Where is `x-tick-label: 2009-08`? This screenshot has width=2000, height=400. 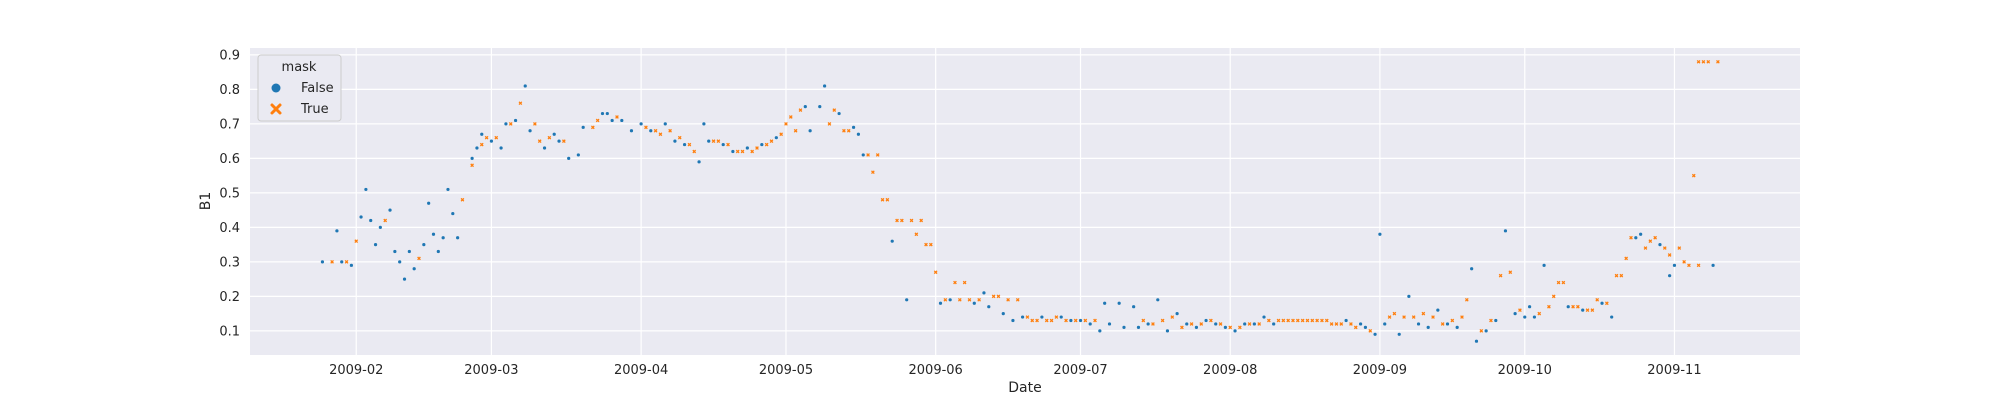
x-tick-label: 2009-08 is located at coordinates (1230, 370).